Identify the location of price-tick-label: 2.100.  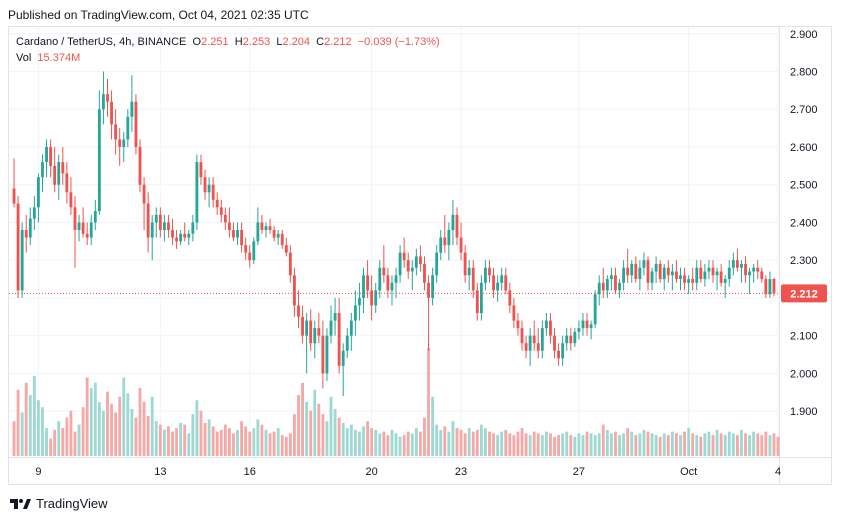
(804, 337).